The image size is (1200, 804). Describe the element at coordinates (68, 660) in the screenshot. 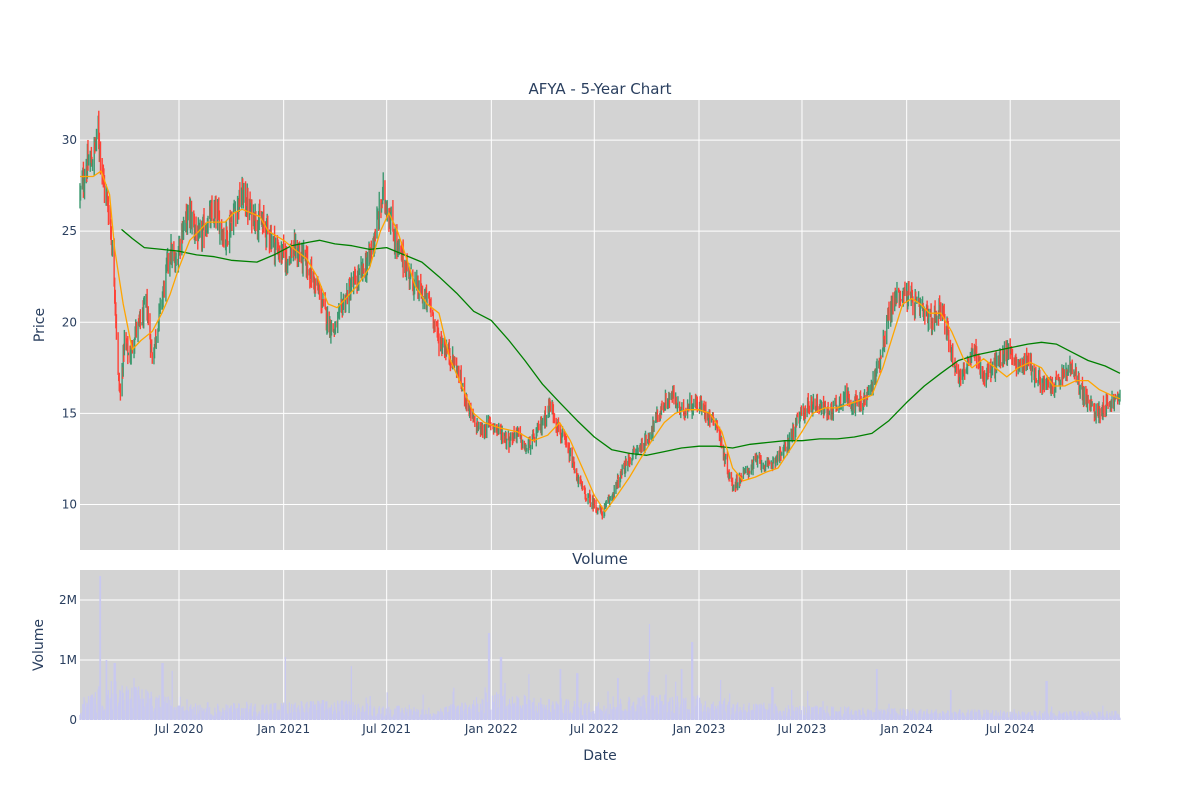

I see `volume-y-tick-labels: 0 1M 2M` at that location.